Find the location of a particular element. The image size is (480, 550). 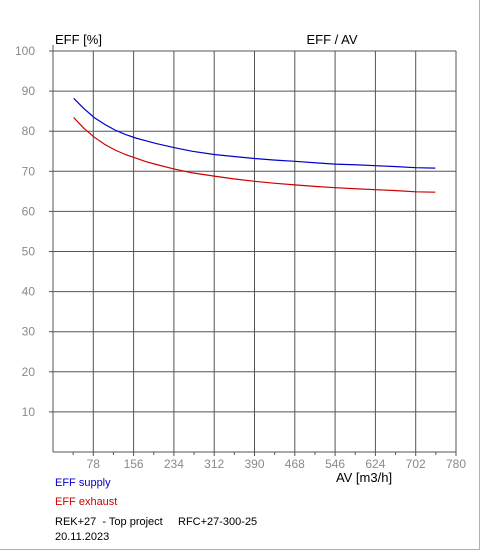

y-tick-label-90: 90 is located at coordinates (29, 91).